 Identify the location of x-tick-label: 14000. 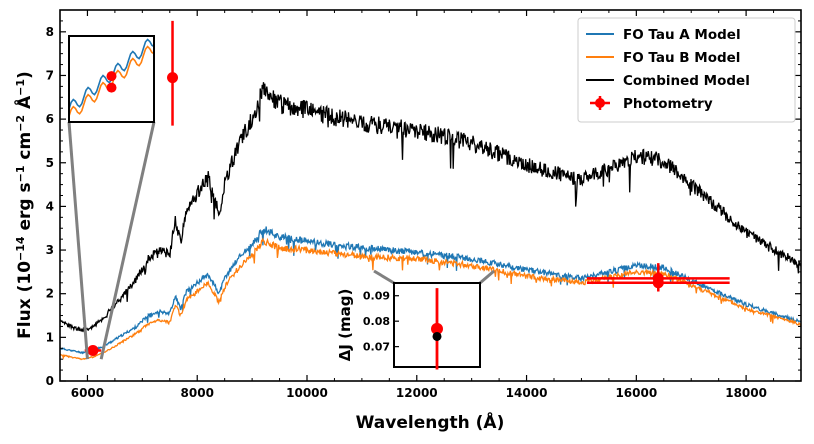
(527, 393).